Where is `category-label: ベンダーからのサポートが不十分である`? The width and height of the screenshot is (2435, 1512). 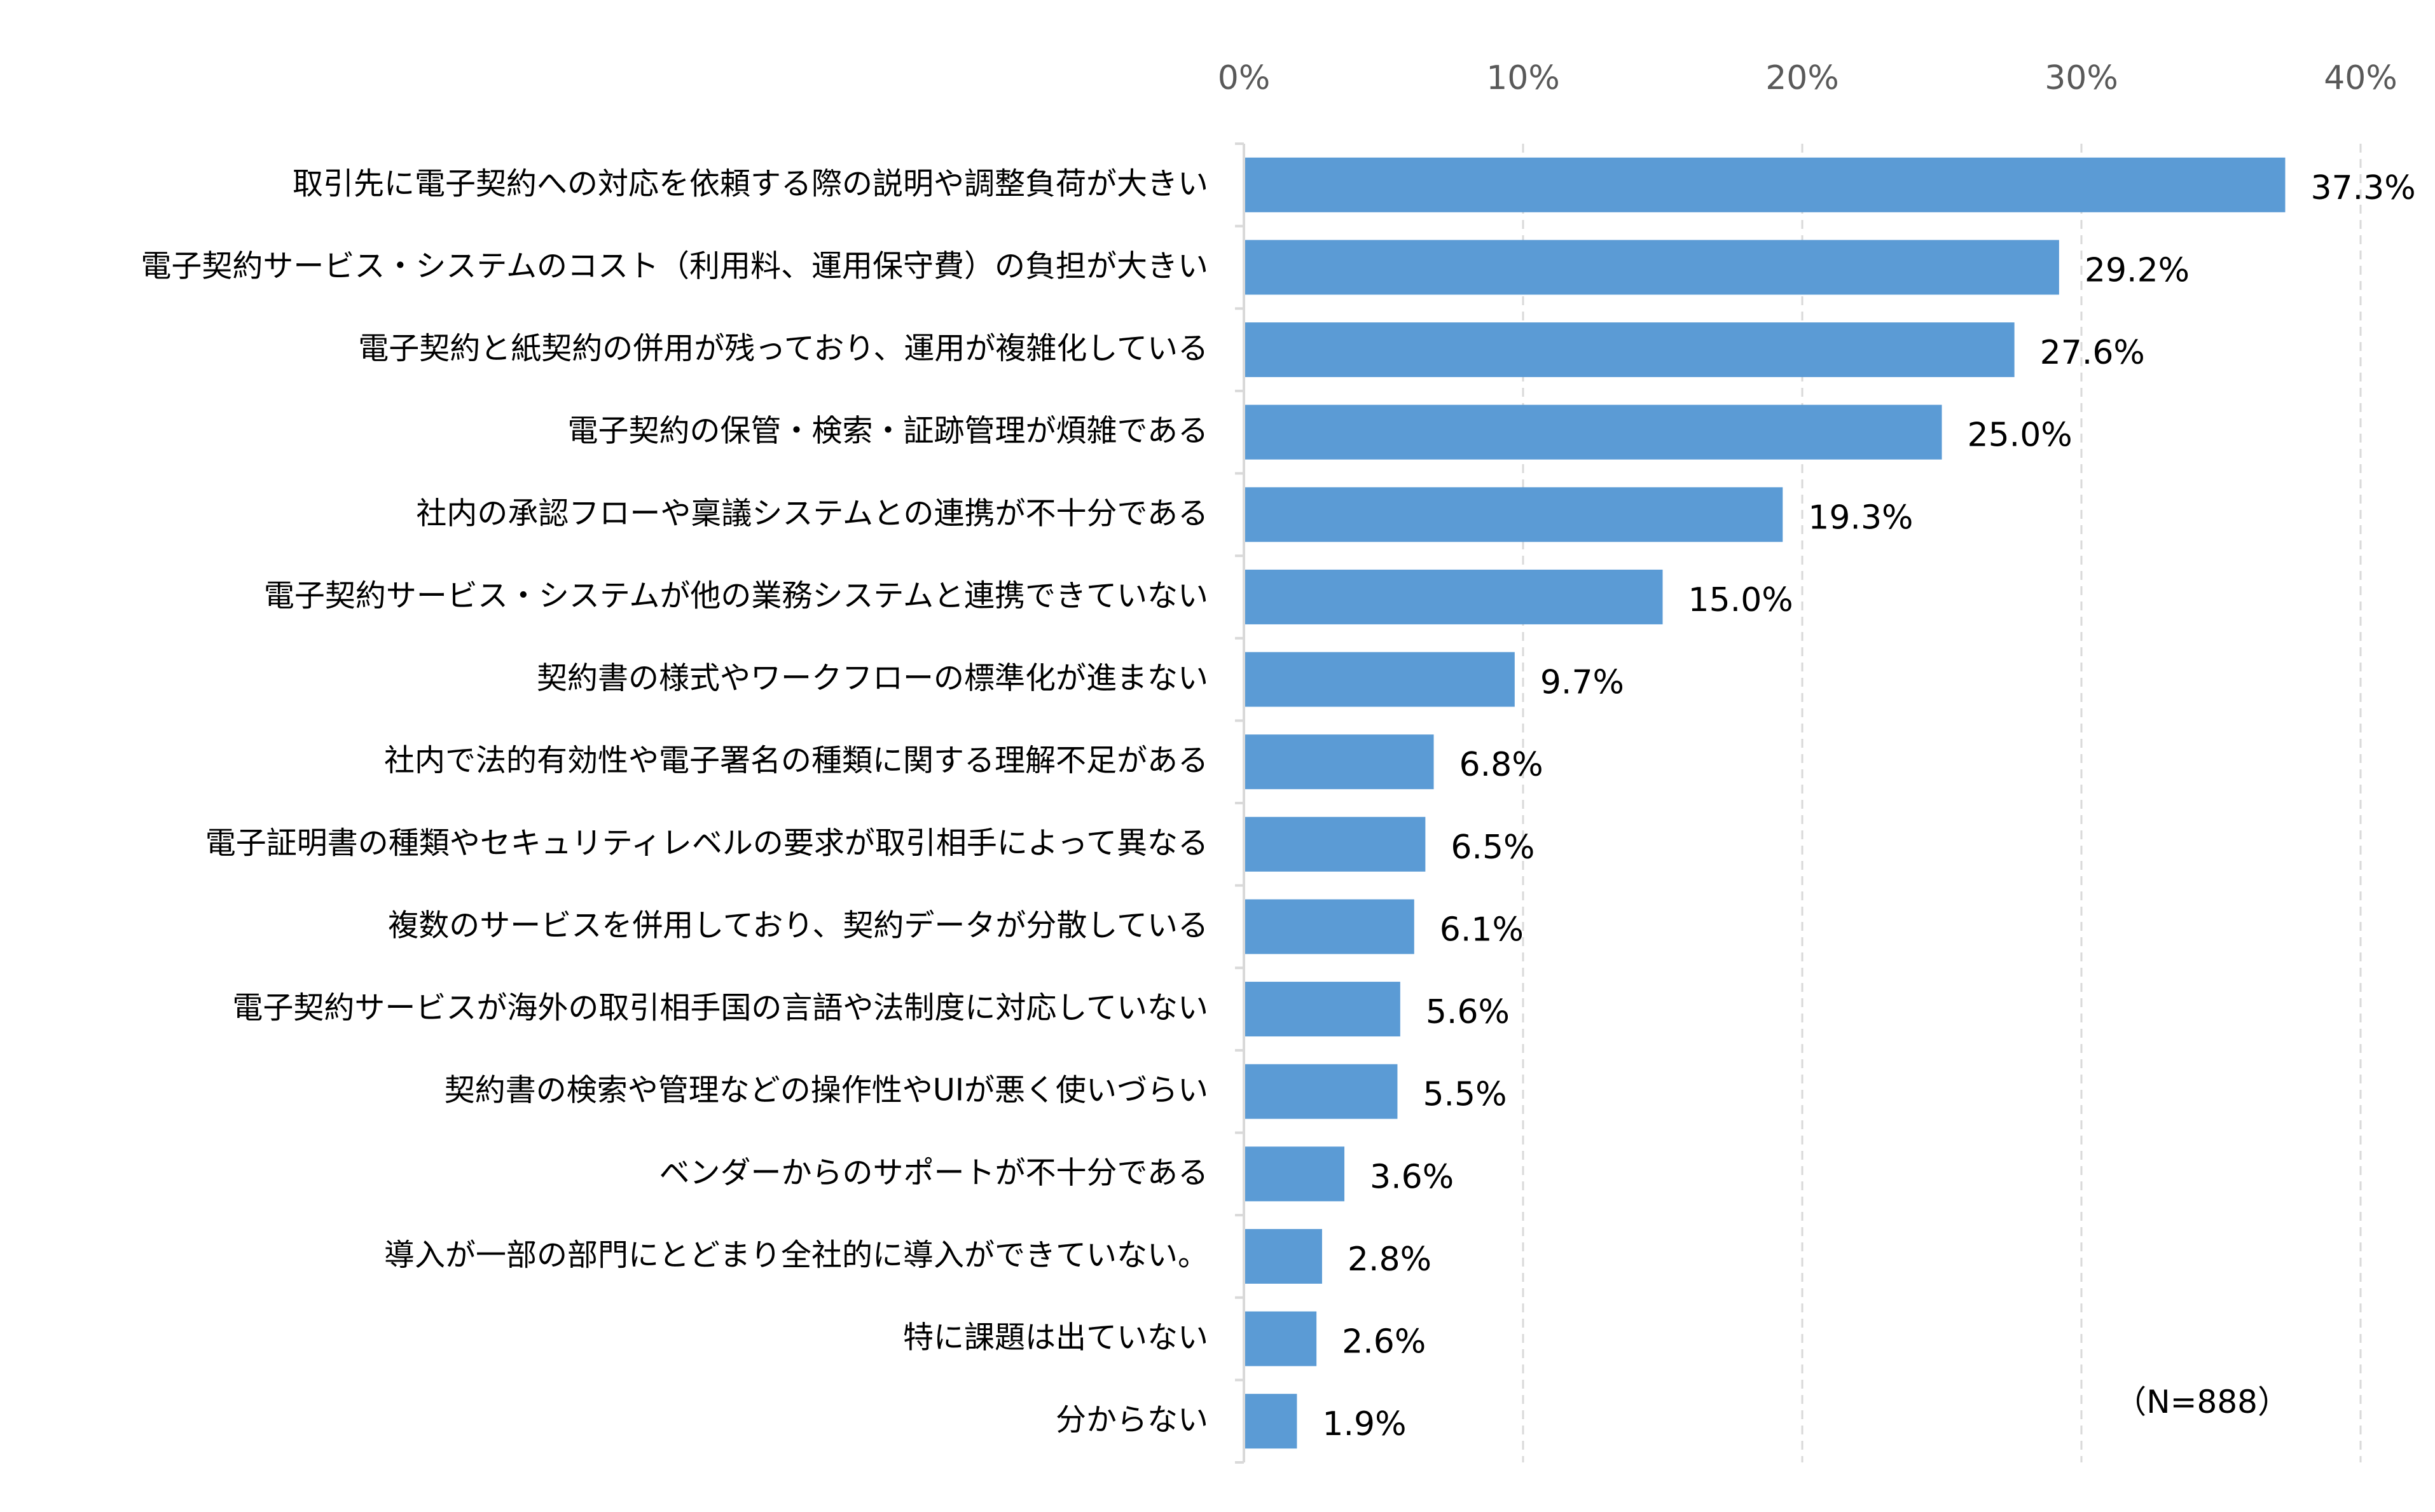
category-label: ベンダーからのサポートが不十分である is located at coordinates (934, 1172).